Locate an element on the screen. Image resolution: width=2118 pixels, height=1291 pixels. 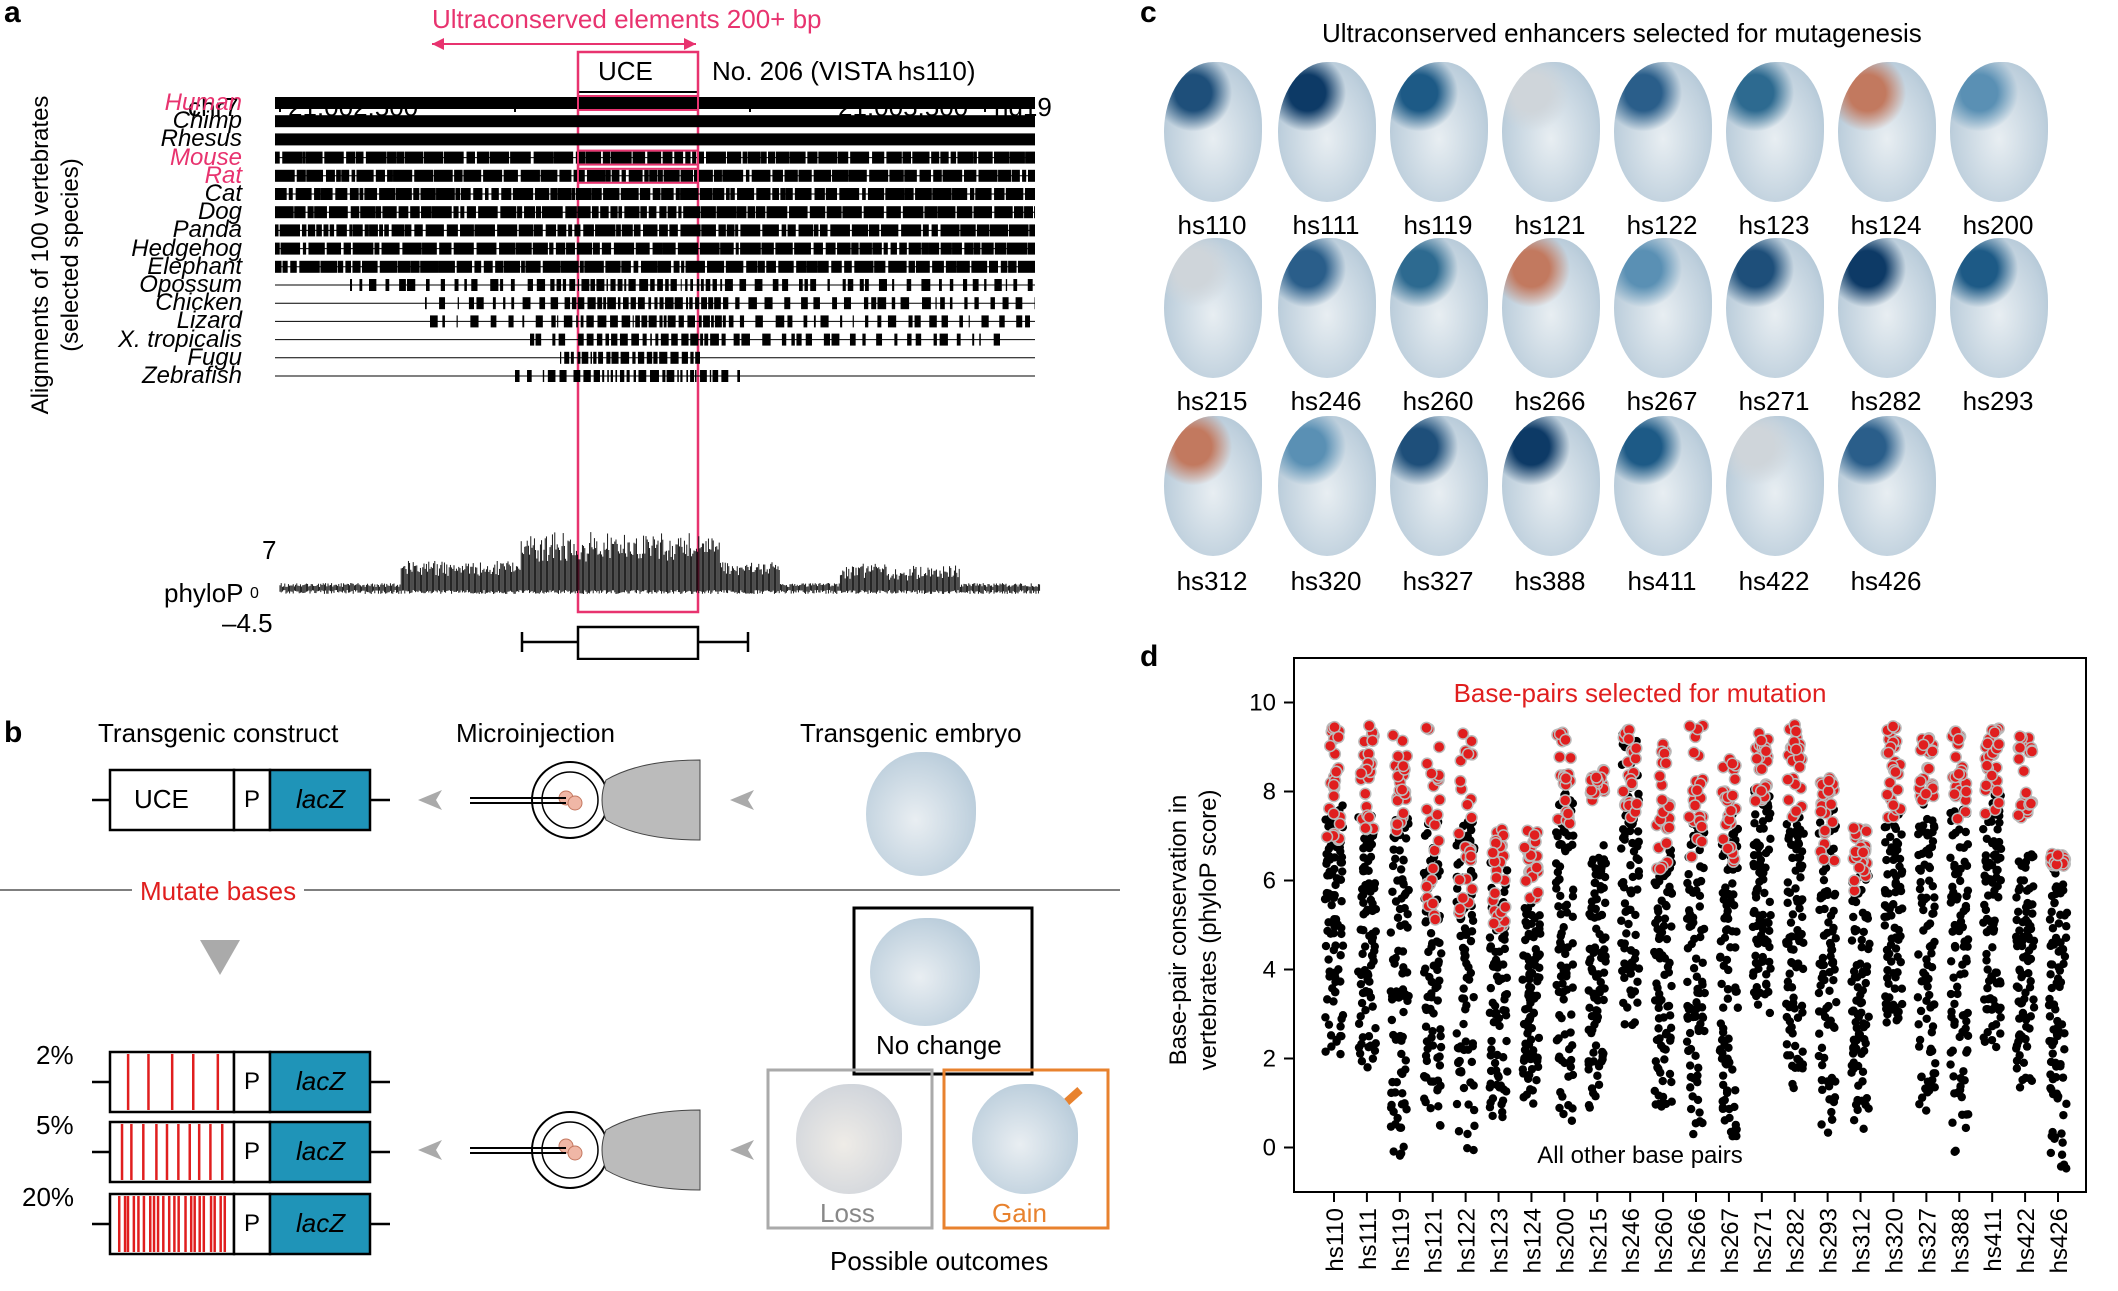
x-tick-label-hs388: hs388 is located at coordinates (1960, 1240).